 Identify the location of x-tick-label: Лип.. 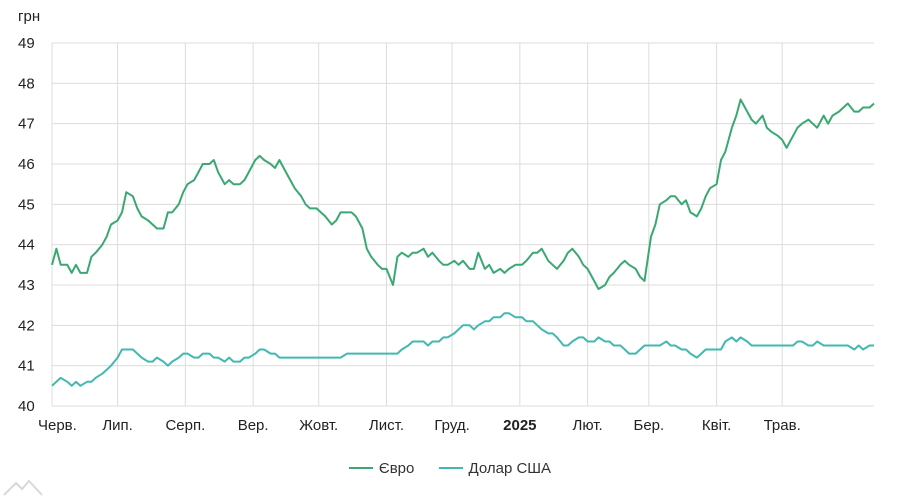
(117, 425).